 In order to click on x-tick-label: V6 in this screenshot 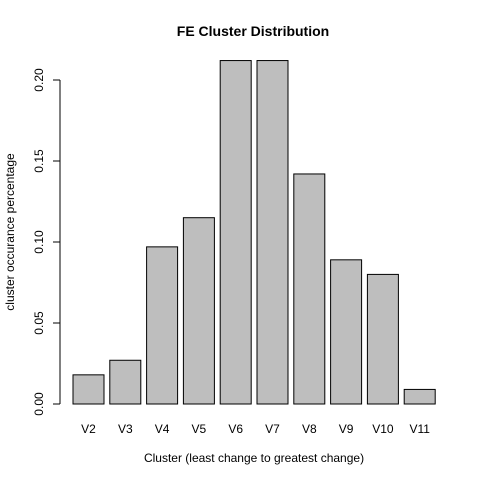, I will do `click(235, 429)`.